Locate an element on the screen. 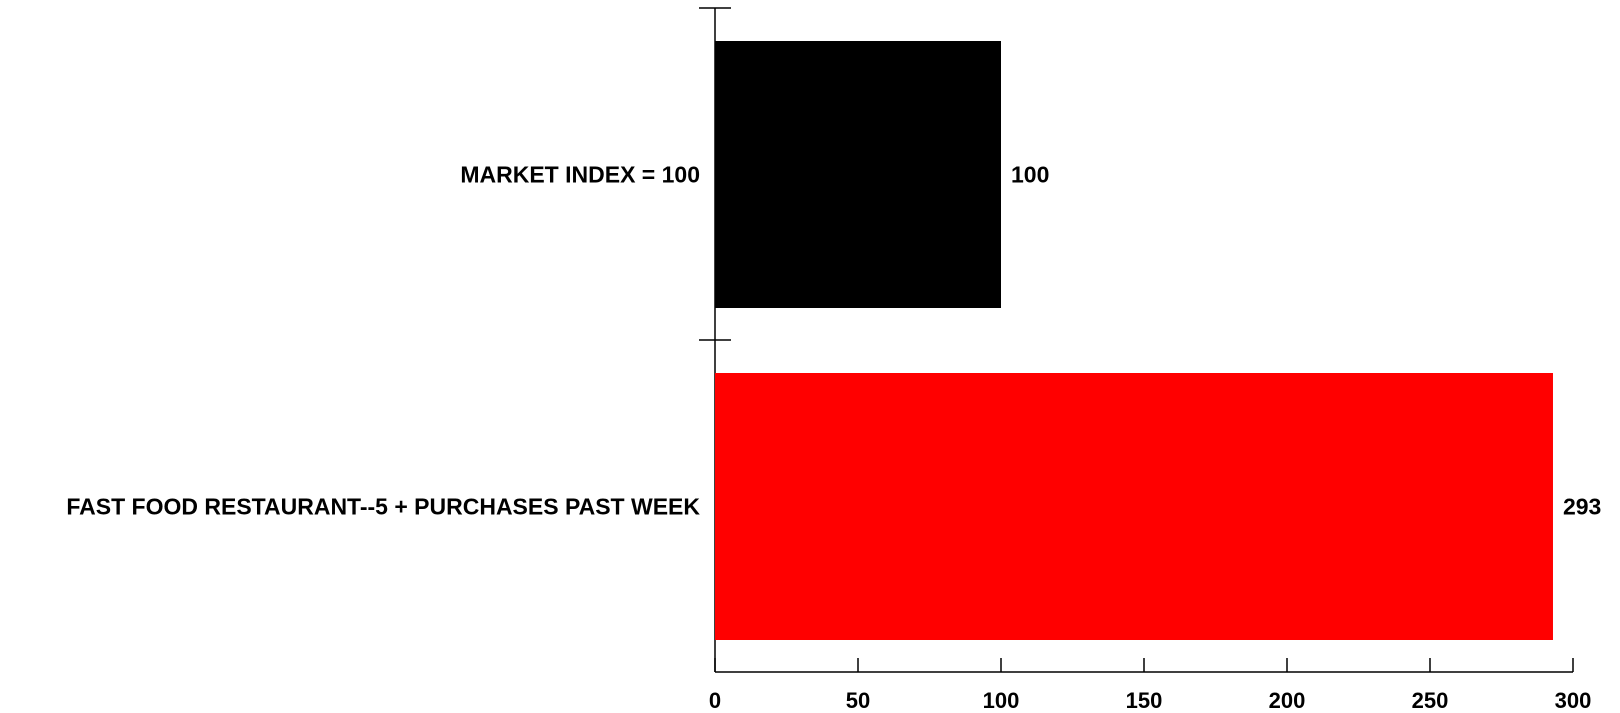 The image size is (1620, 713). data-label: 293 is located at coordinates (1582, 507).